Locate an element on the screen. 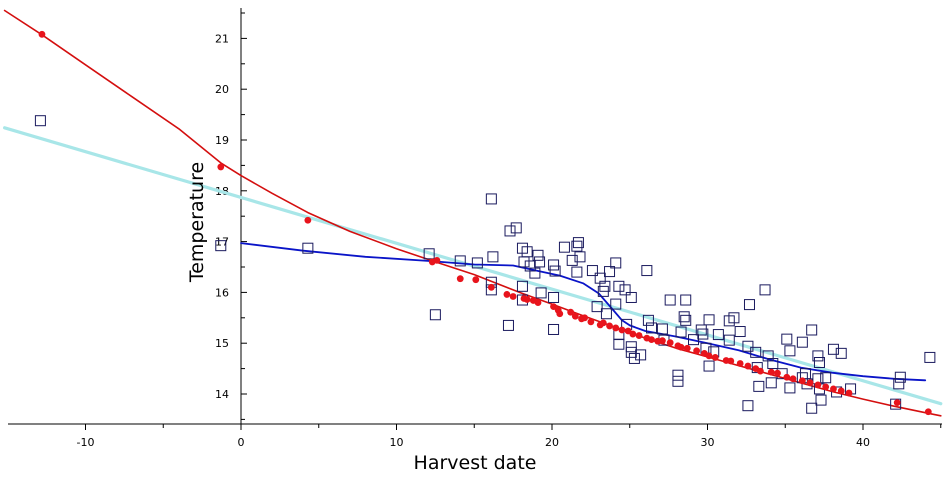 Image resolution: width=950 pixels, height=480 pixels. y-tick-label: 15 is located at coordinates (222, 343).